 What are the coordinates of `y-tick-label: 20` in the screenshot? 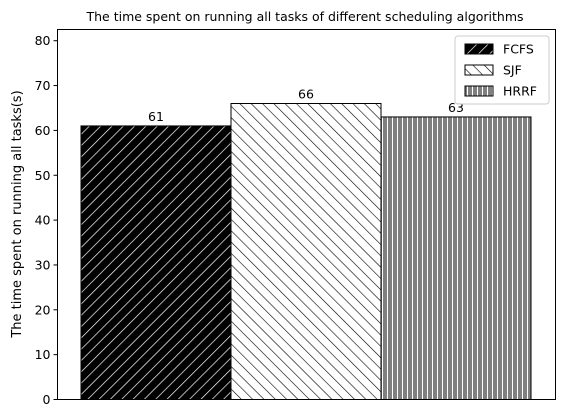 It's located at (43, 309).